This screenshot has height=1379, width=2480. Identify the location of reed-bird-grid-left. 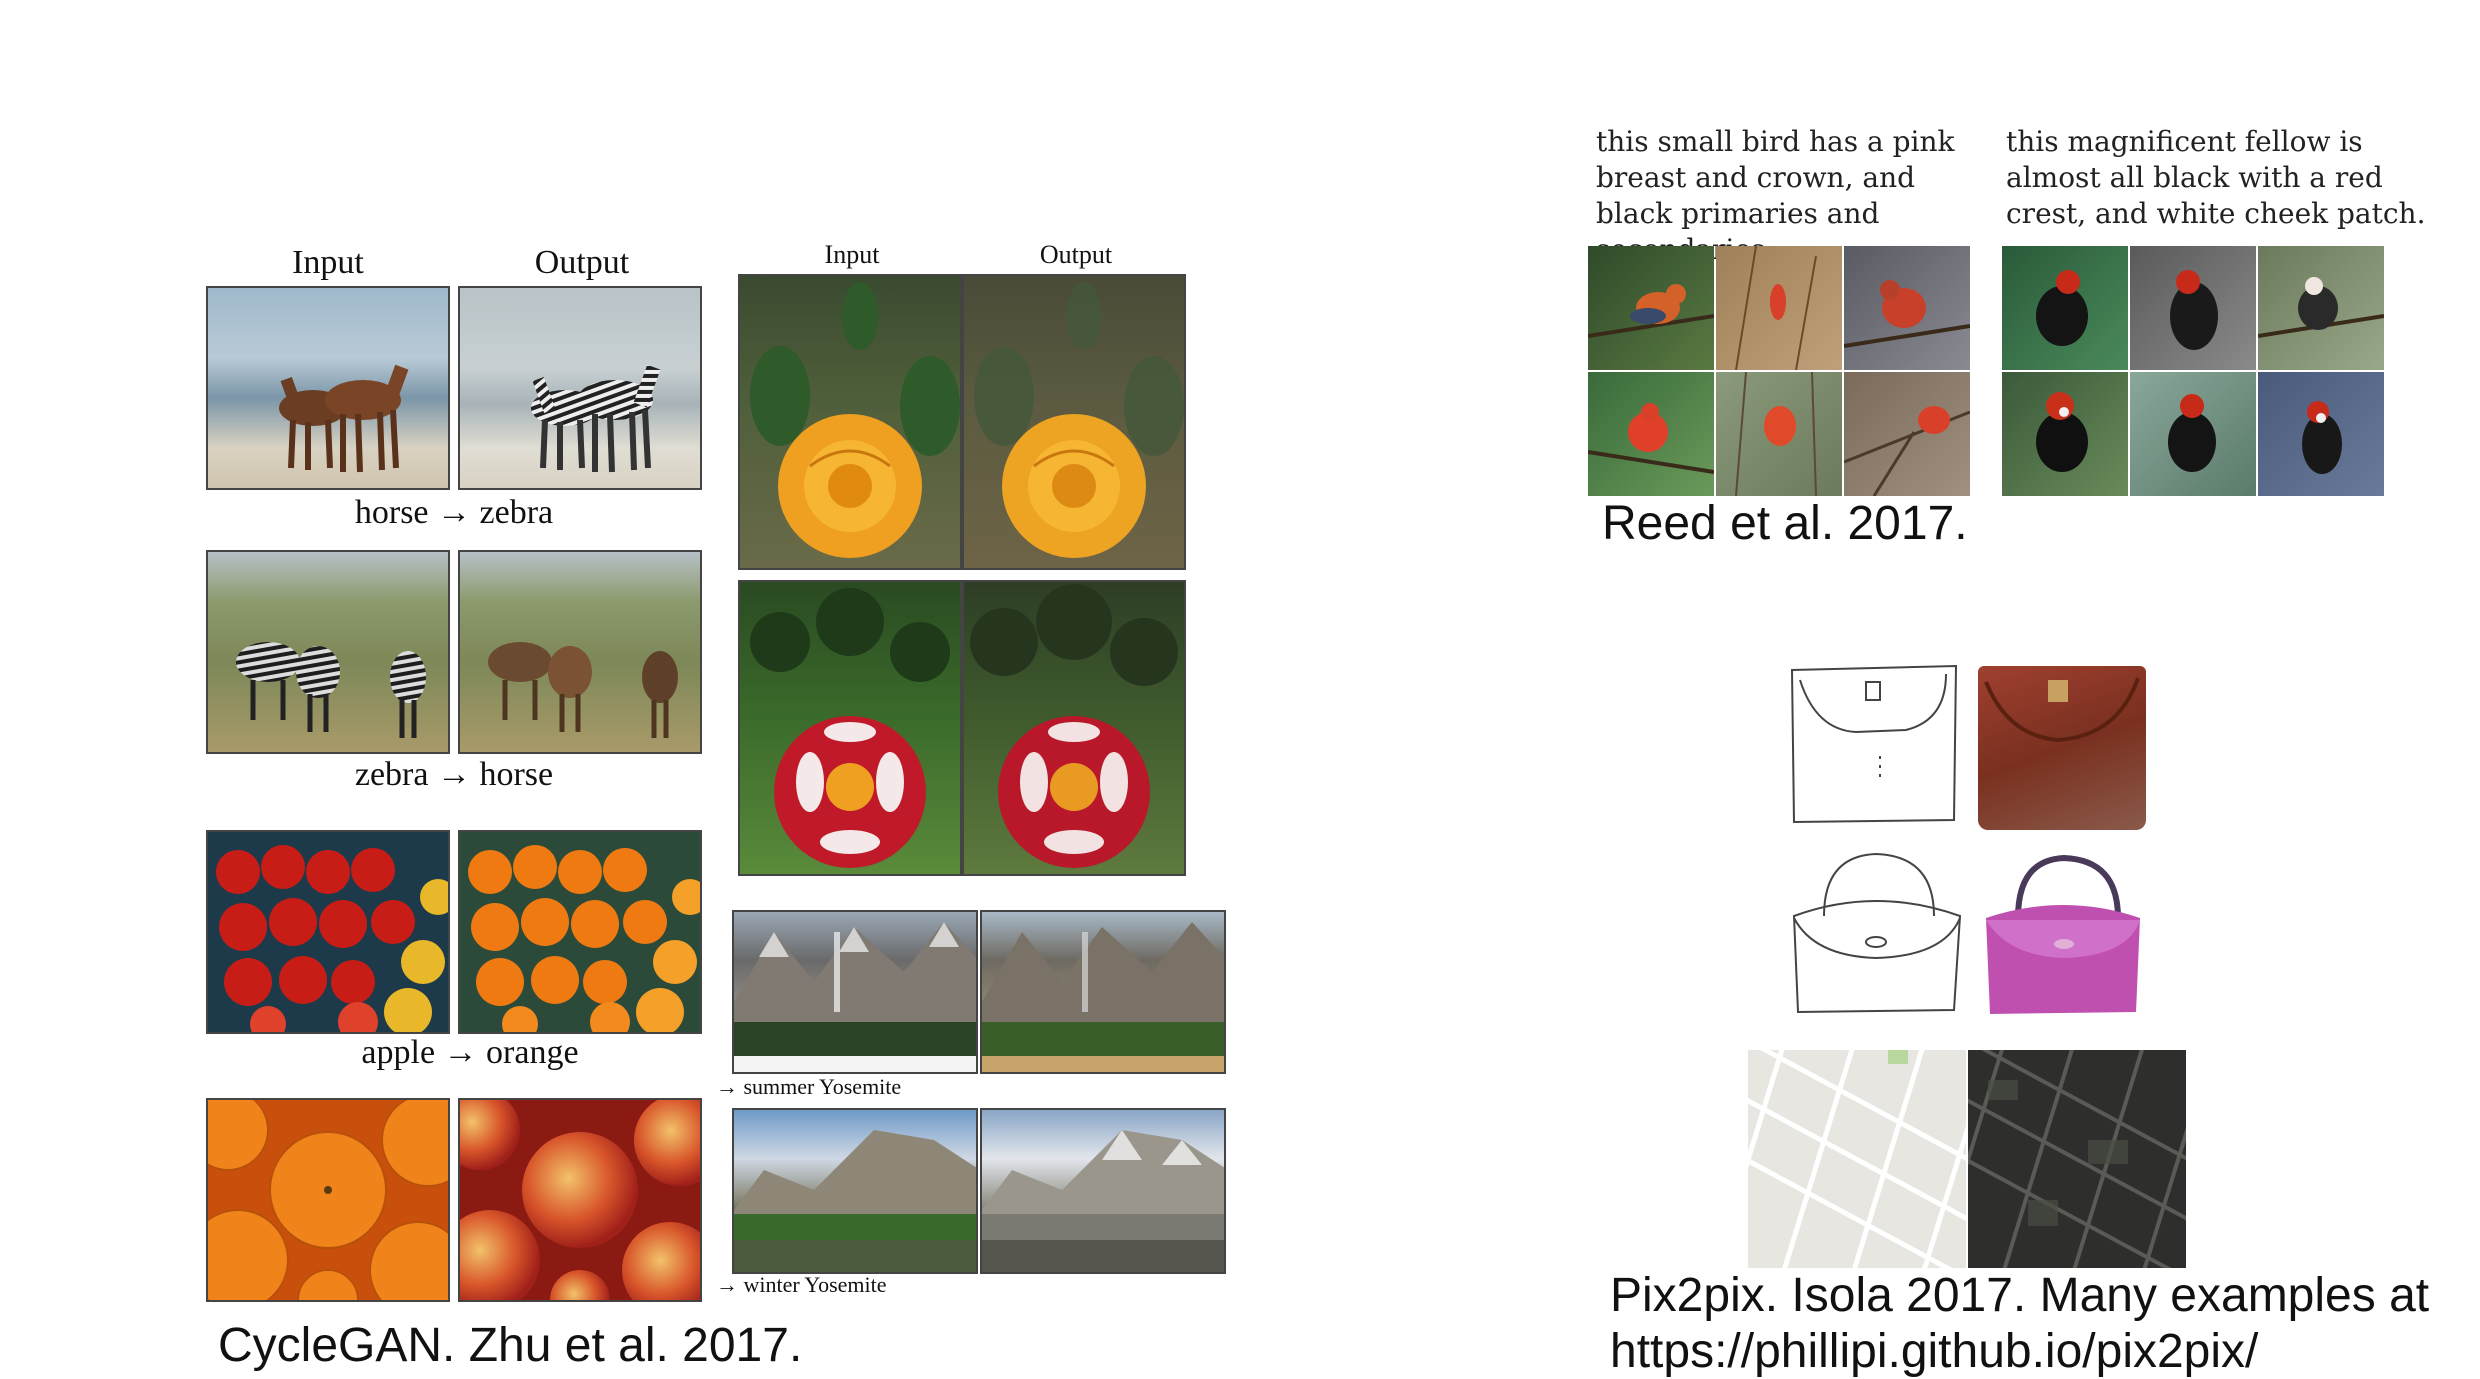
(1779, 372).